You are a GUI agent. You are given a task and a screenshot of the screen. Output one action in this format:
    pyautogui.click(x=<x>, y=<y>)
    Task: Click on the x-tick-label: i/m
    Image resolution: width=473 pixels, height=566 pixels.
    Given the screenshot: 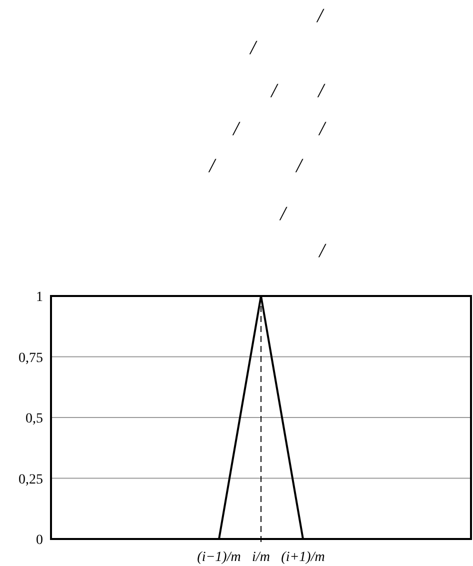 What is the action you would take?
    pyautogui.click(x=261, y=557)
    